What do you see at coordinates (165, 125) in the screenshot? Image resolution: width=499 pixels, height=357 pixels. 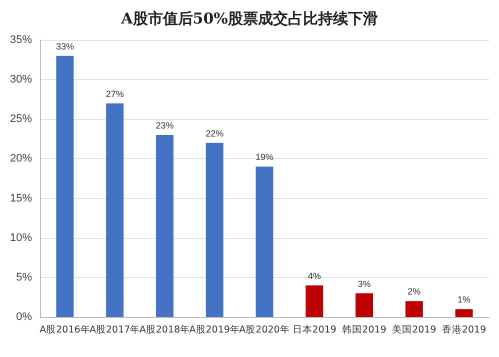 I see `data-label: 23%` at bounding box center [165, 125].